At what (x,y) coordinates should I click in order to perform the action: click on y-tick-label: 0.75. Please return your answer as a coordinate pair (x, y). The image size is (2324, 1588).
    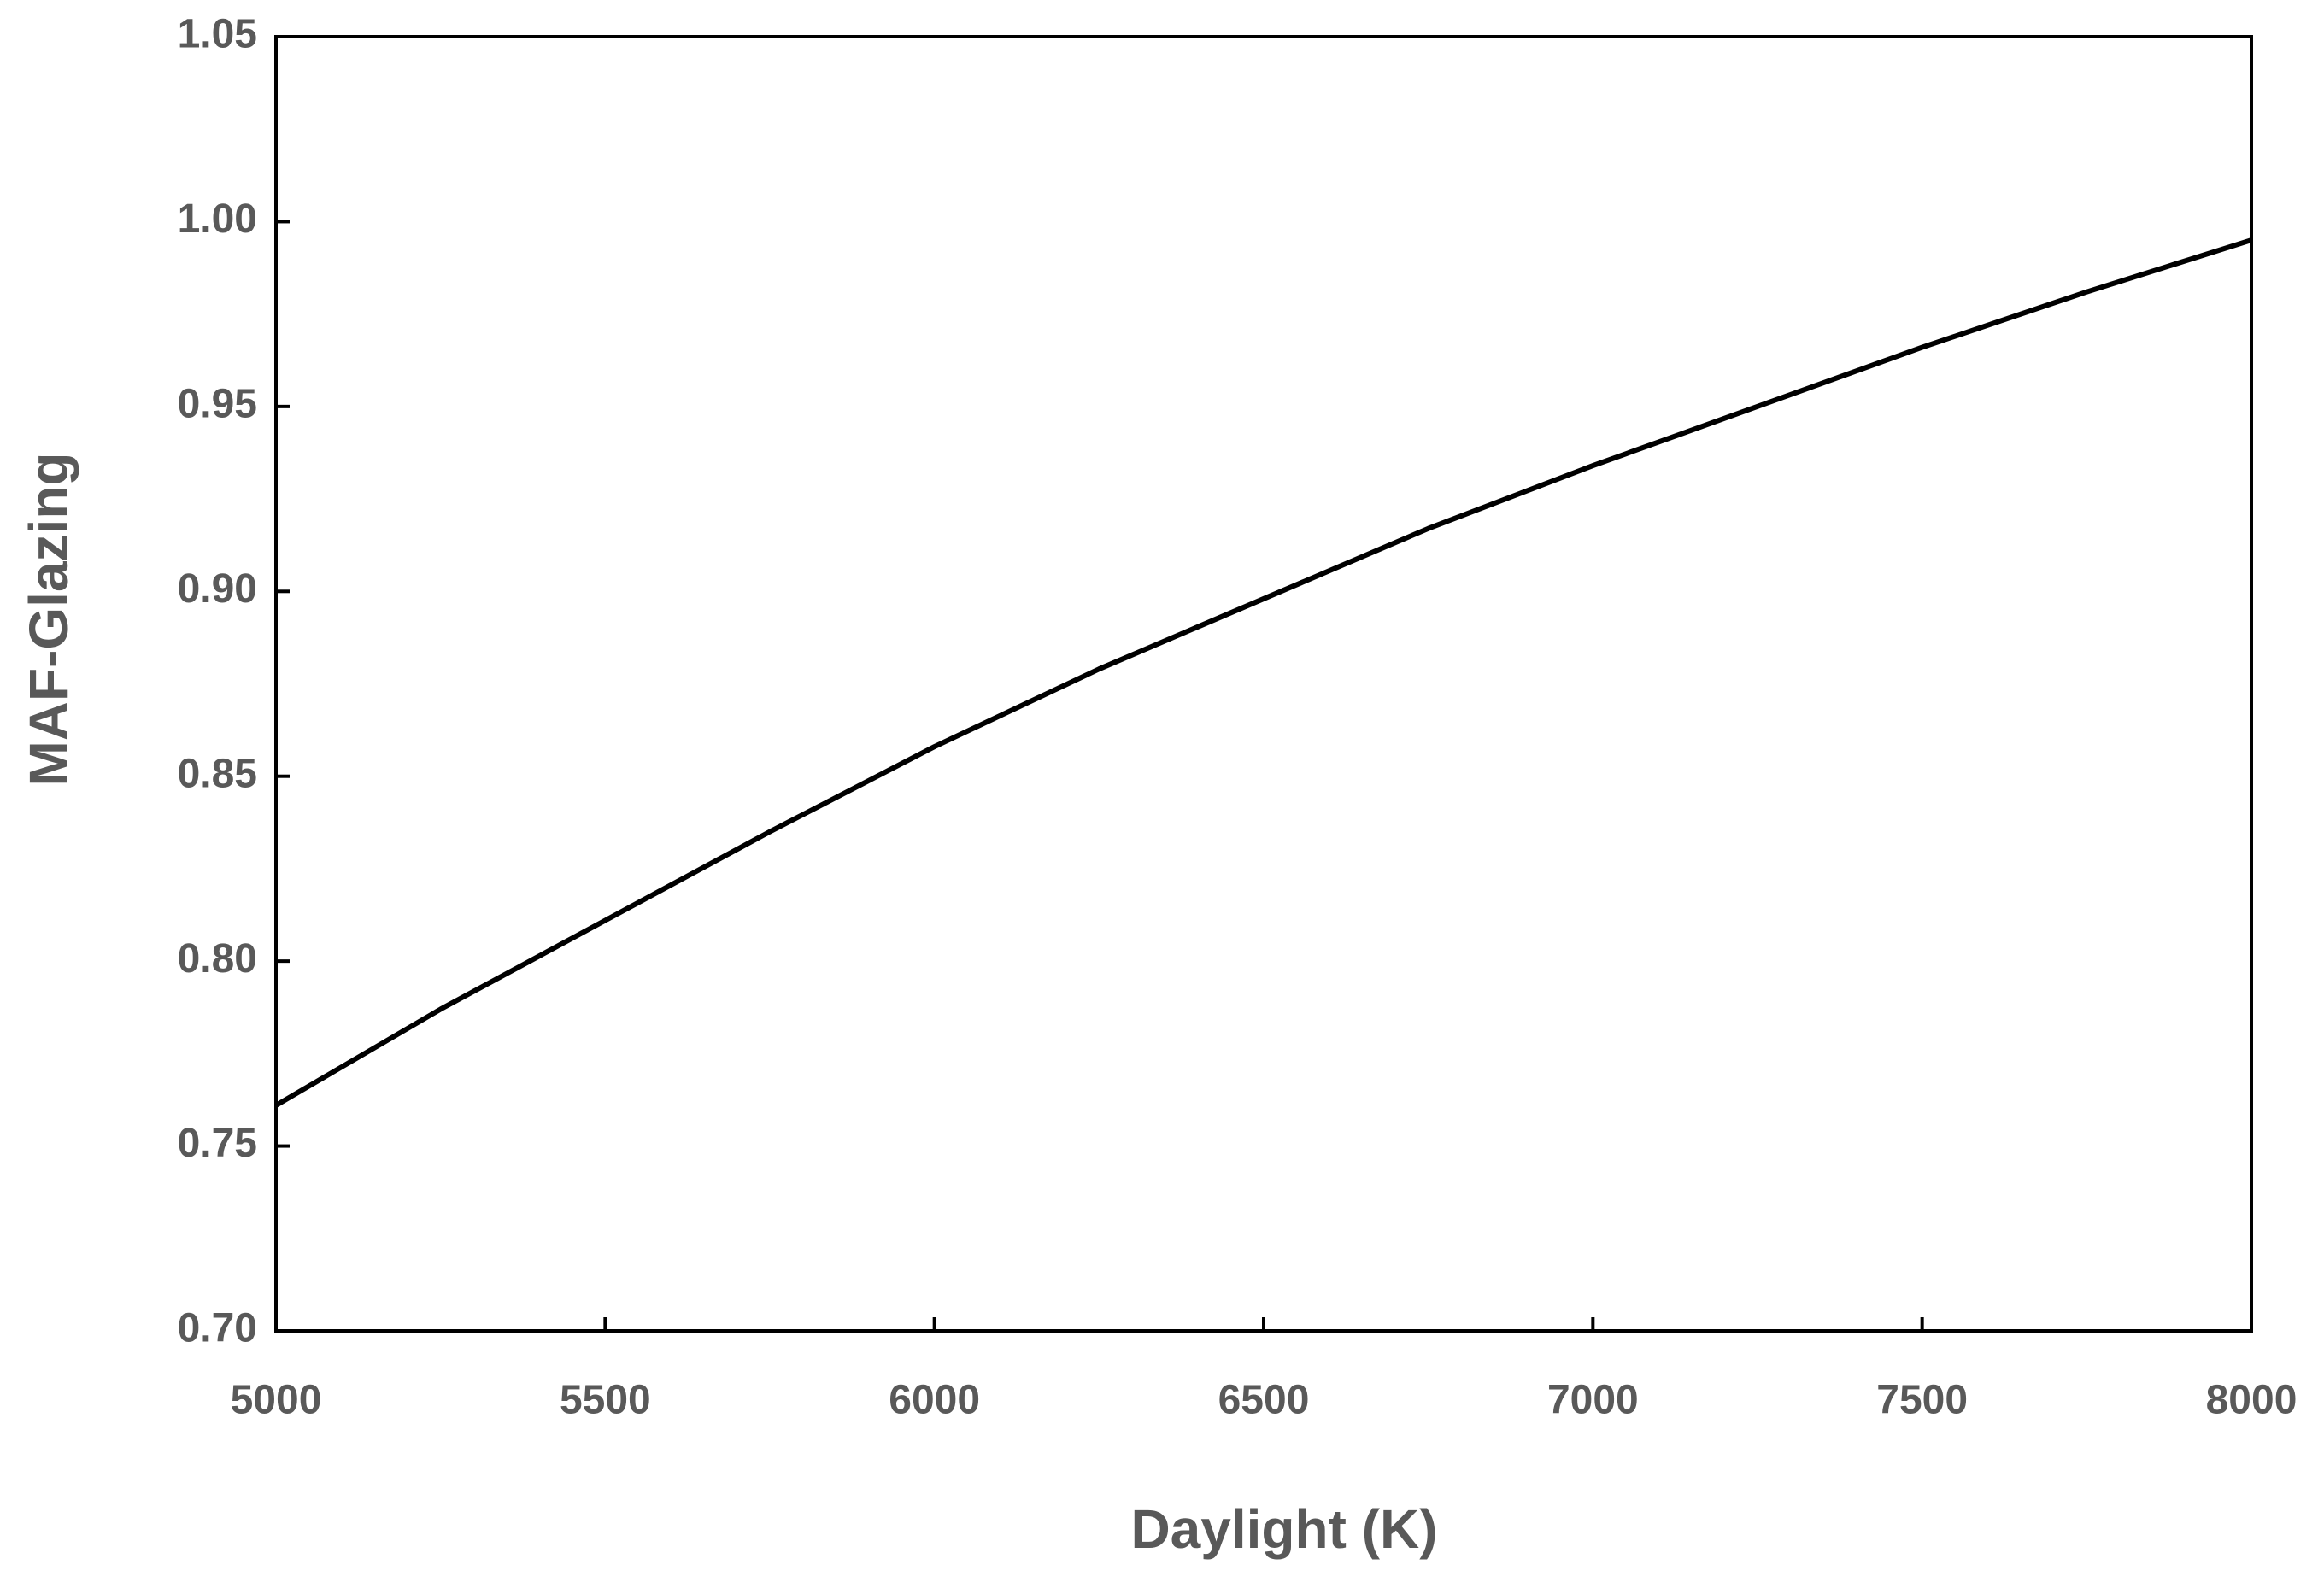
    Looking at the image, I should click on (217, 1144).